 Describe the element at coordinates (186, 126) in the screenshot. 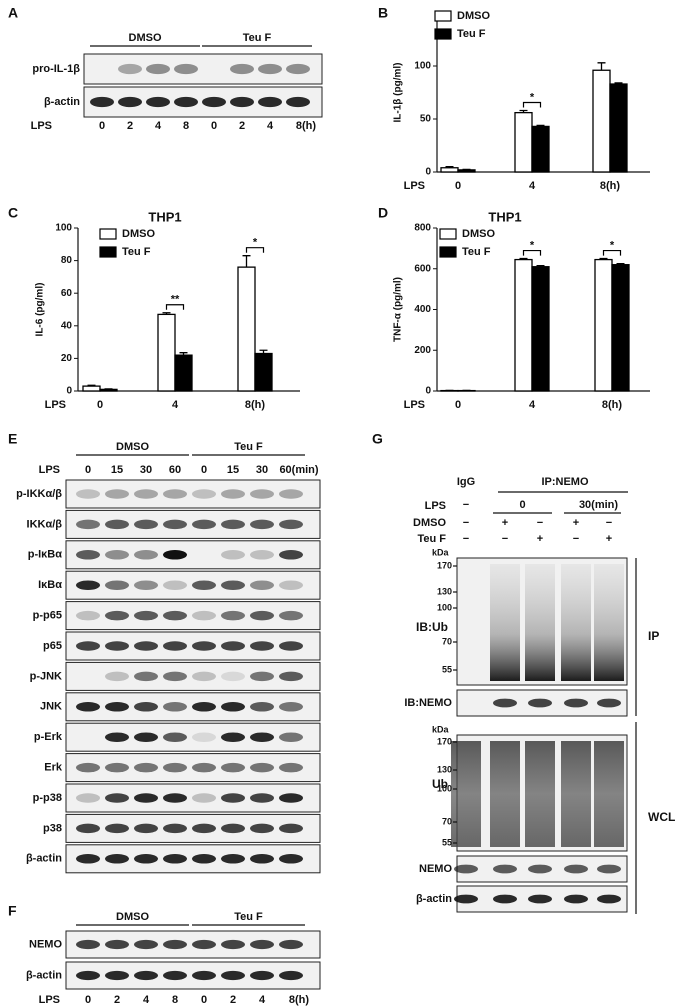

I see `lane-label: 8` at that location.